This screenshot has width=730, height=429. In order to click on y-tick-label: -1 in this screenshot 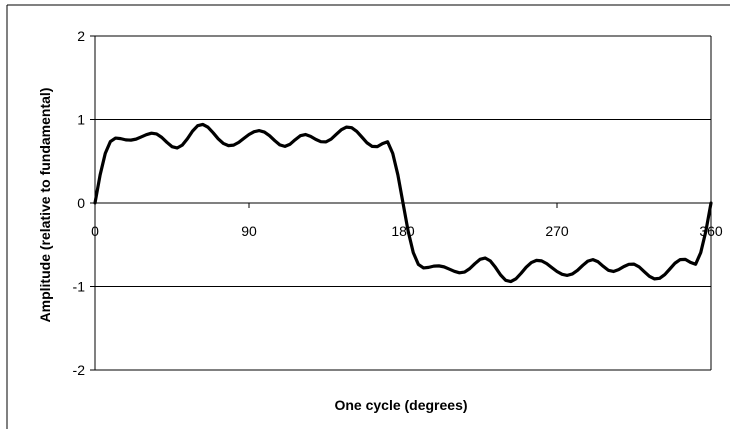, I will do `click(79, 287)`.